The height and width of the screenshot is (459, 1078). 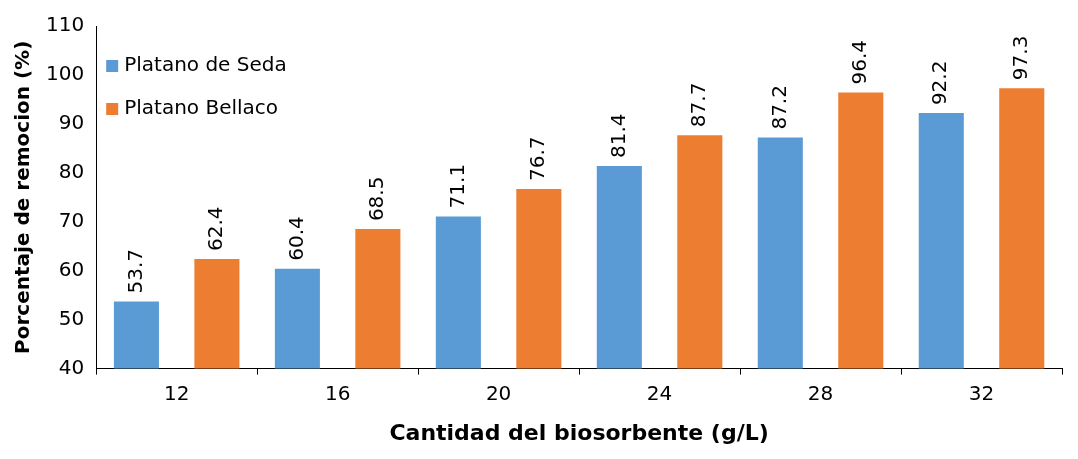 What do you see at coordinates (498, 392) in the screenshot?
I see `x-tick-label: 20` at bounding box center [498, 392].